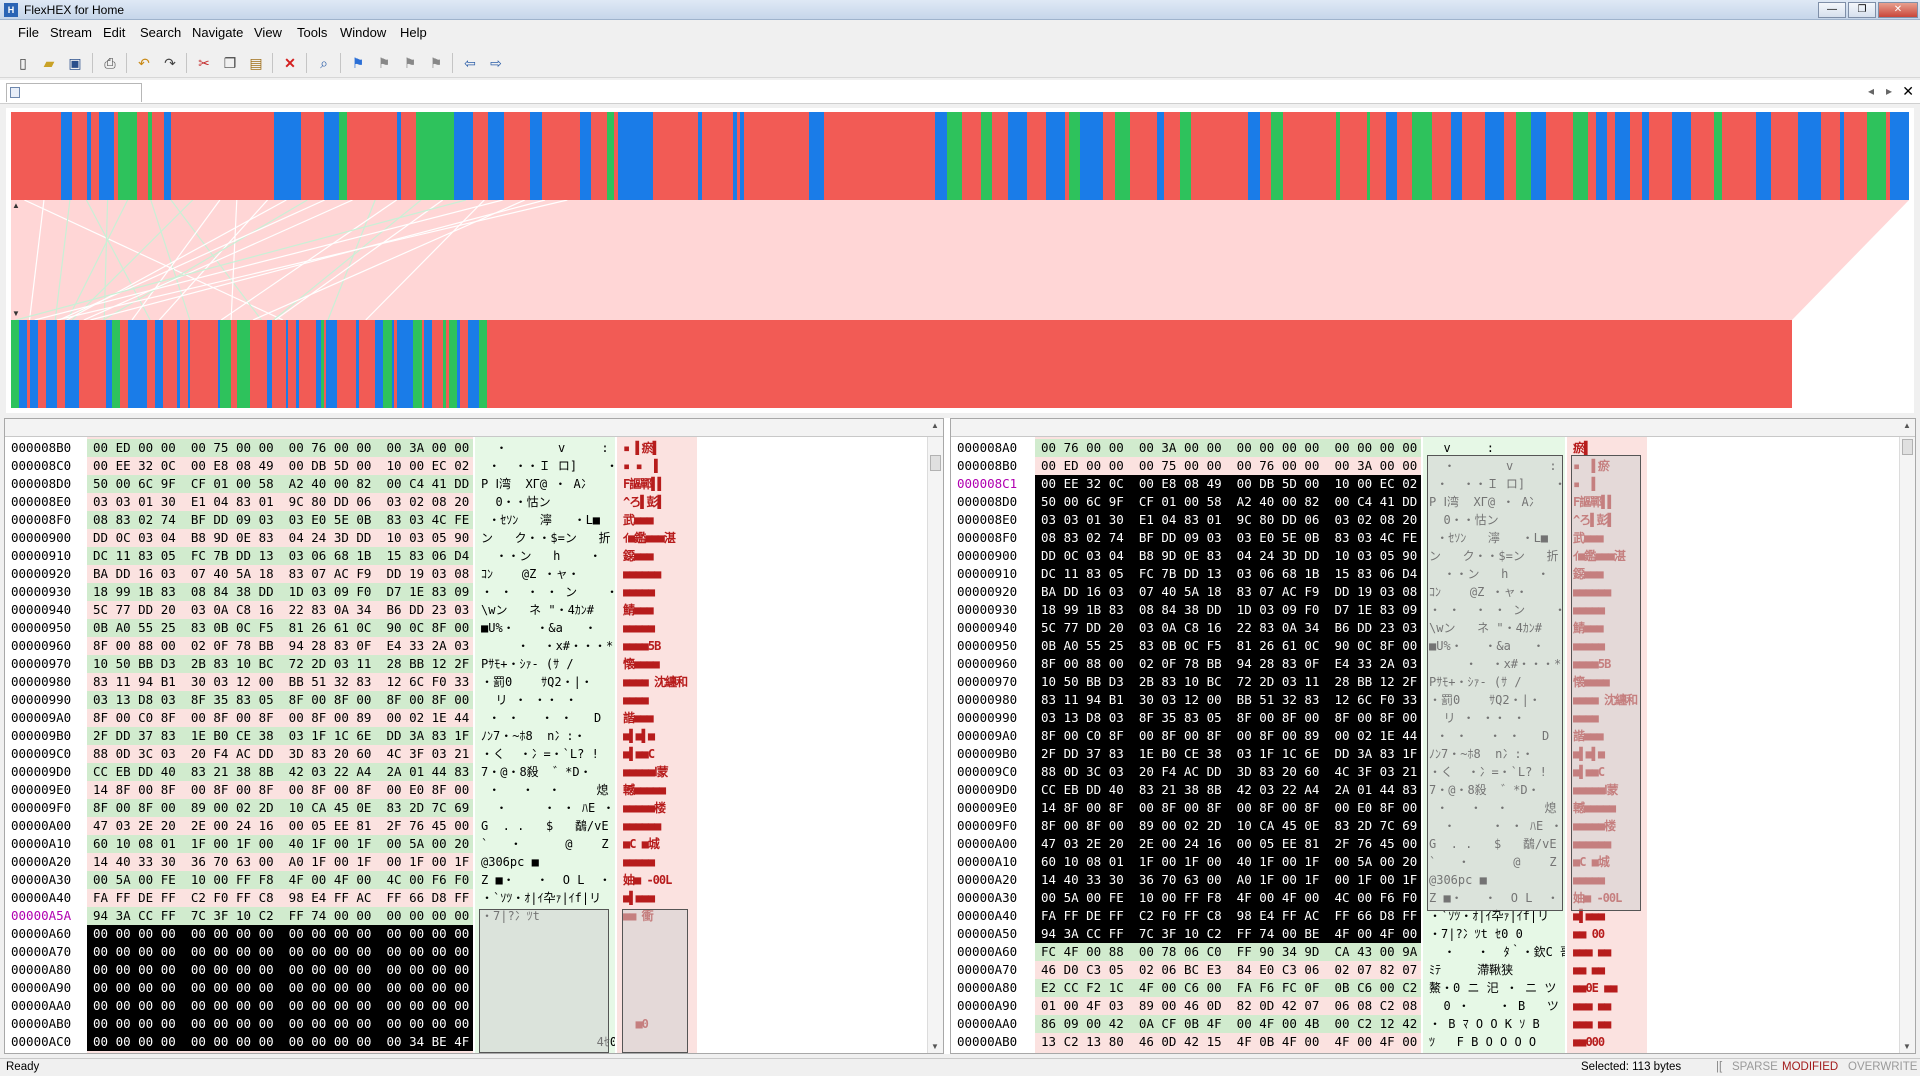  Describe the element at coordinates (1483, 1042) in the screenshot. I see `text-row: ﾂ F B O O O O` at that location.